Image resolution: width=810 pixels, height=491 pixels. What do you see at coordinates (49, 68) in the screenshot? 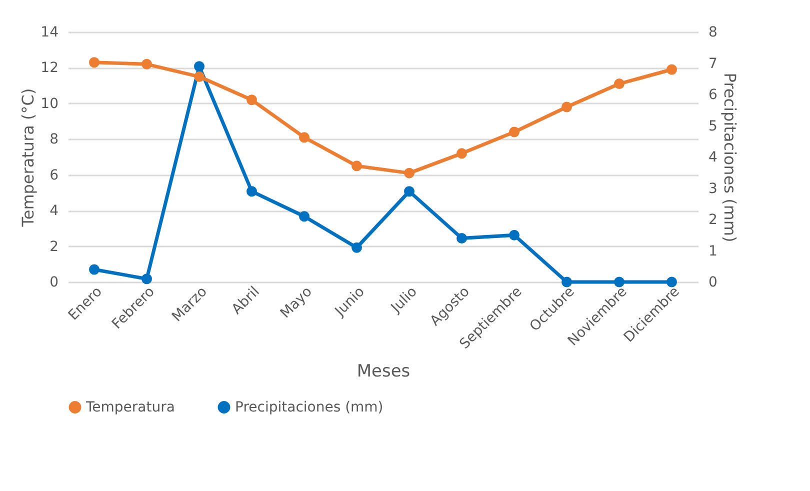
I see `y-tick-label: 12` at bounding box center [49, 68].